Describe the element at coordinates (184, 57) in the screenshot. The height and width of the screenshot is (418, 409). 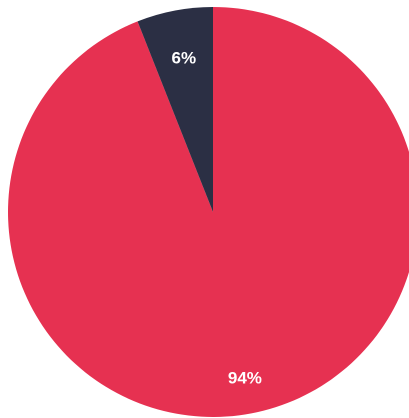
I see `pie-label-6: 6%` at that location.